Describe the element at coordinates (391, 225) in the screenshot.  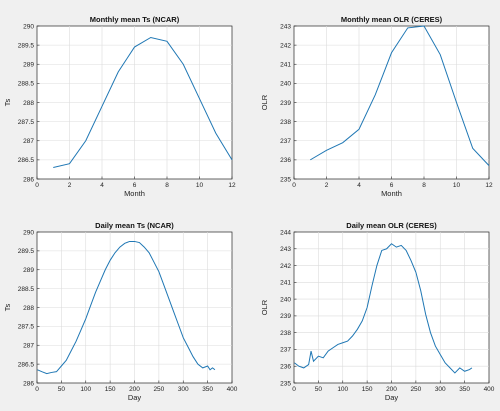
I see `chart-title: Daily mean OLR (CERES)` at that location.